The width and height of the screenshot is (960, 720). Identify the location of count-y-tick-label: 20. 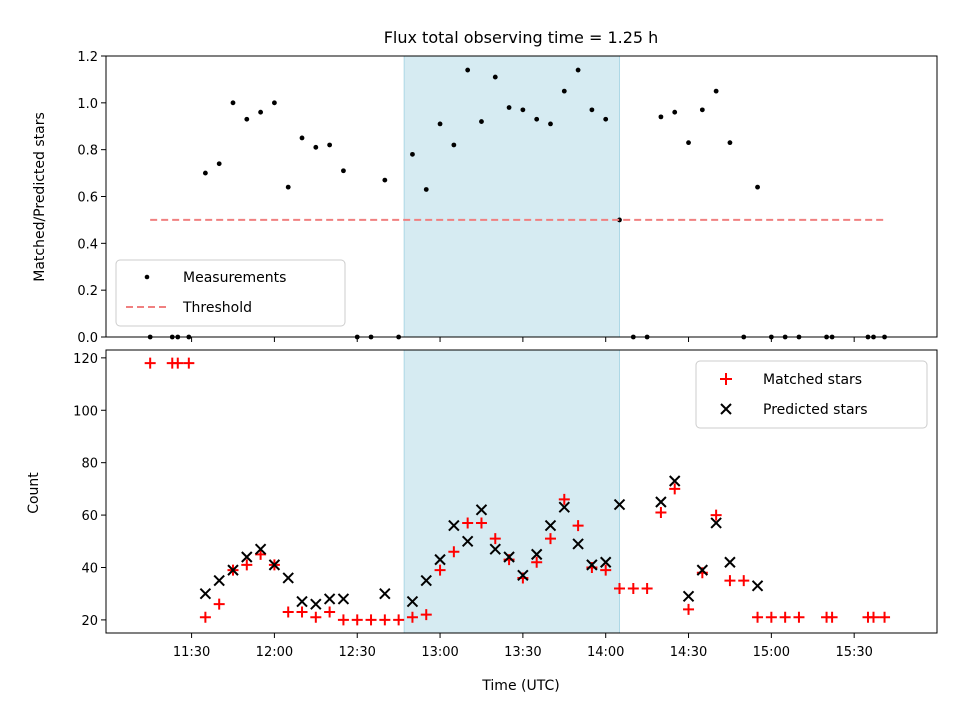
(89, 621).